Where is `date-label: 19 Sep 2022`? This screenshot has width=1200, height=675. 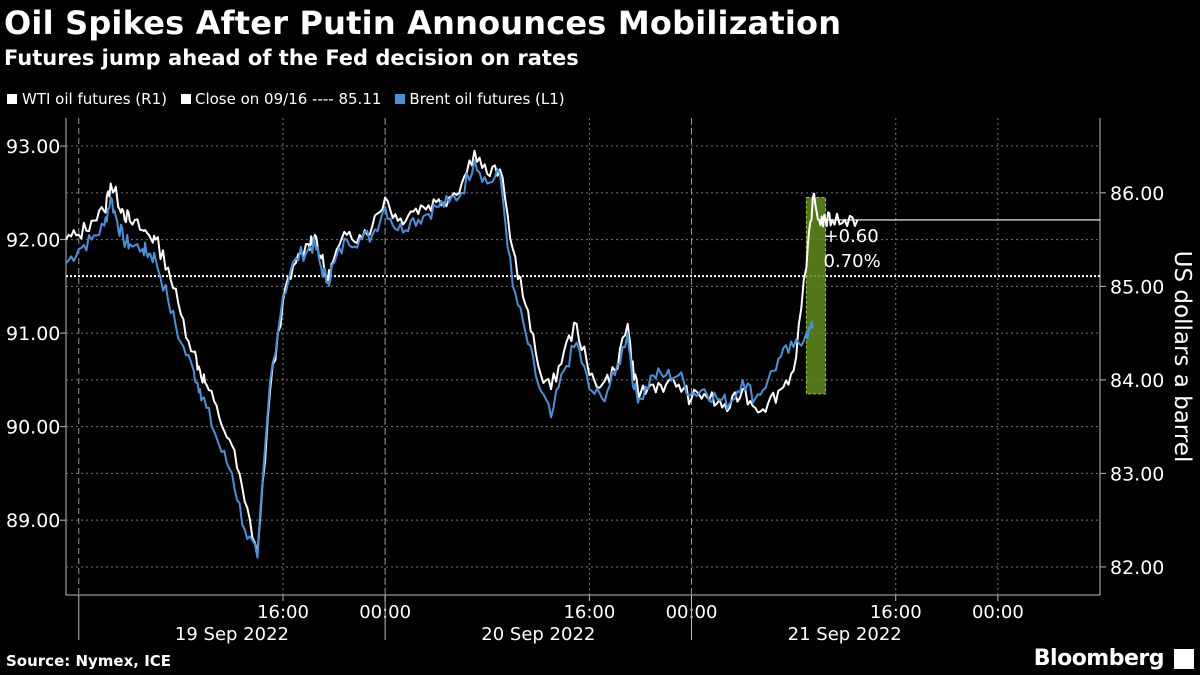 date-label: 19 Sep 2022 is located at coordinates (232, 634).